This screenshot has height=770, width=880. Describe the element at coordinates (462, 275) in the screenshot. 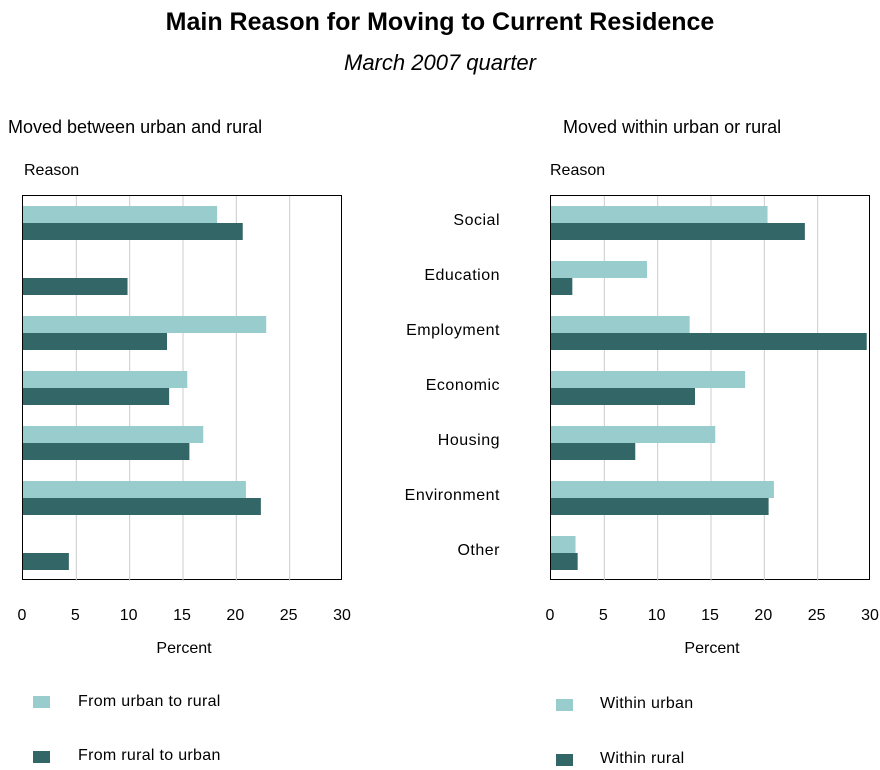

I see `category-label-education: Education` at that location.